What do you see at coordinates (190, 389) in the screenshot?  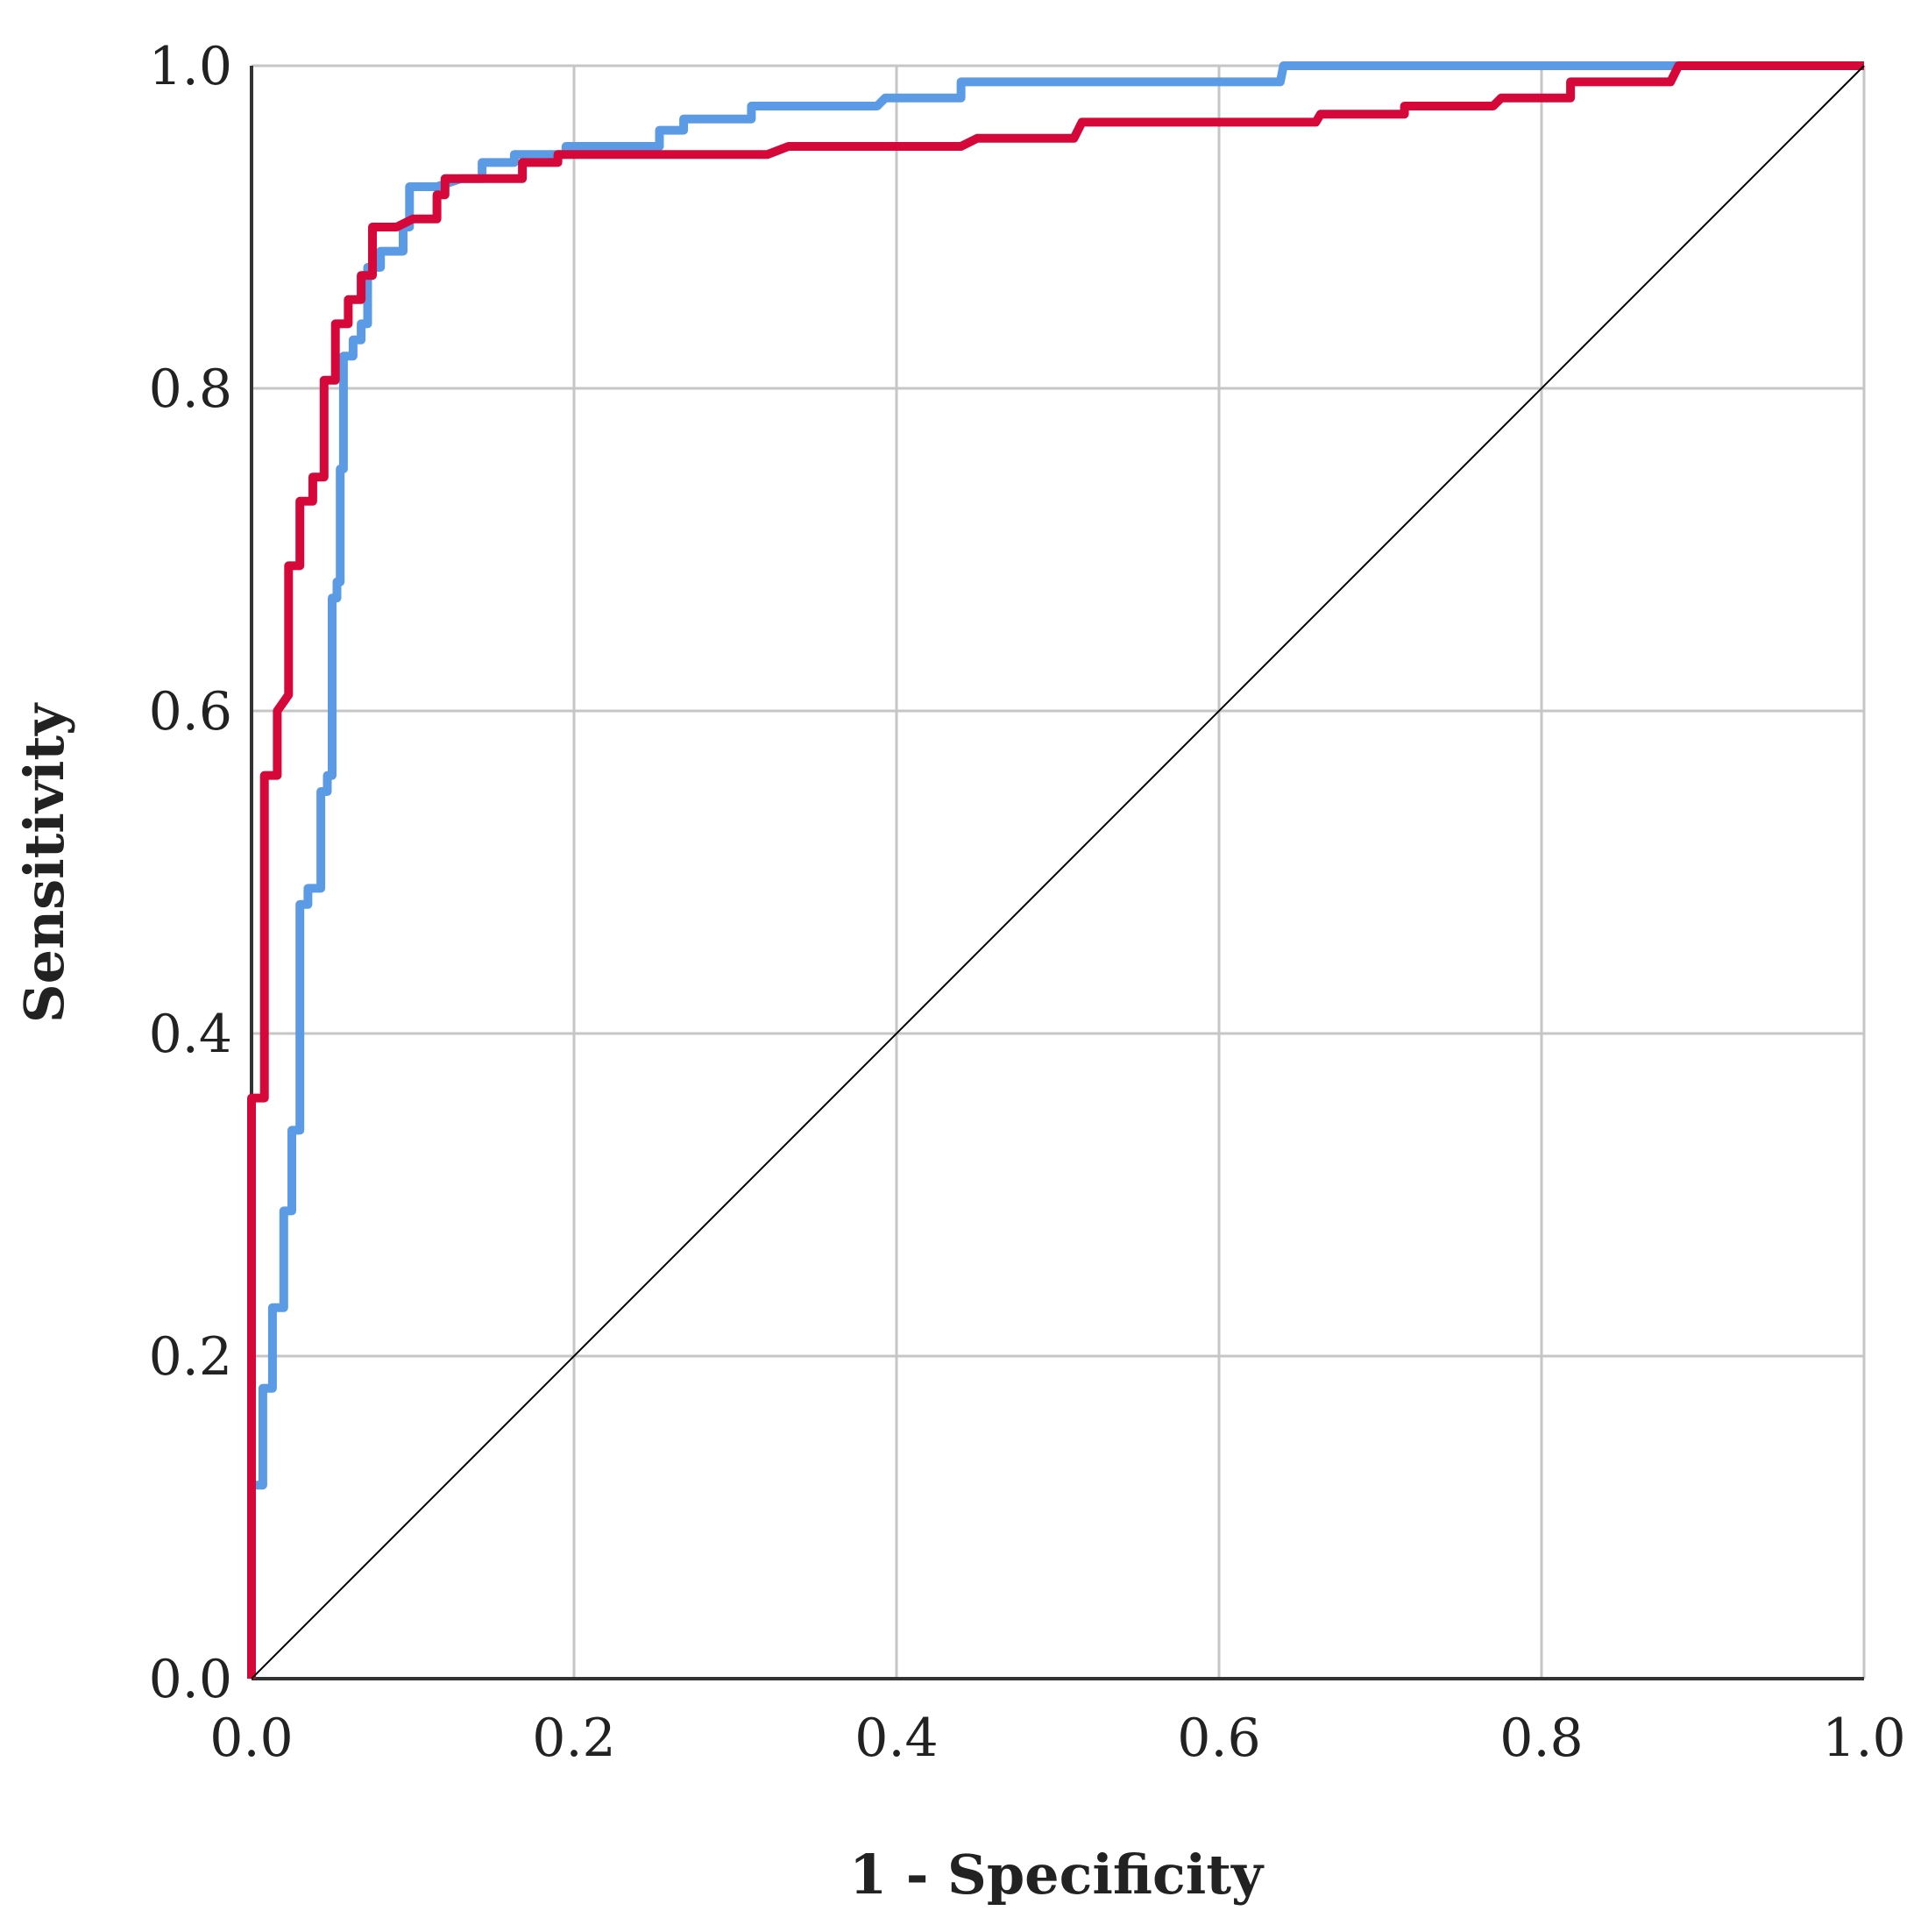 I see `y-tick-label: 0.8` at bounding box center [190, 389].